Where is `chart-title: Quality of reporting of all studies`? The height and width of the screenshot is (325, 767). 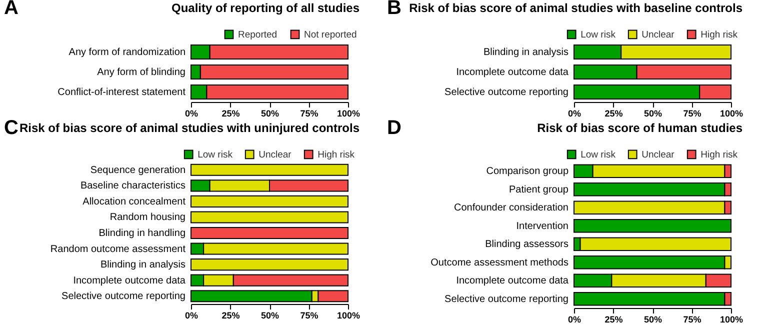
chart-title: Quality of reporting of all studies is located at coordinates (265, 8).